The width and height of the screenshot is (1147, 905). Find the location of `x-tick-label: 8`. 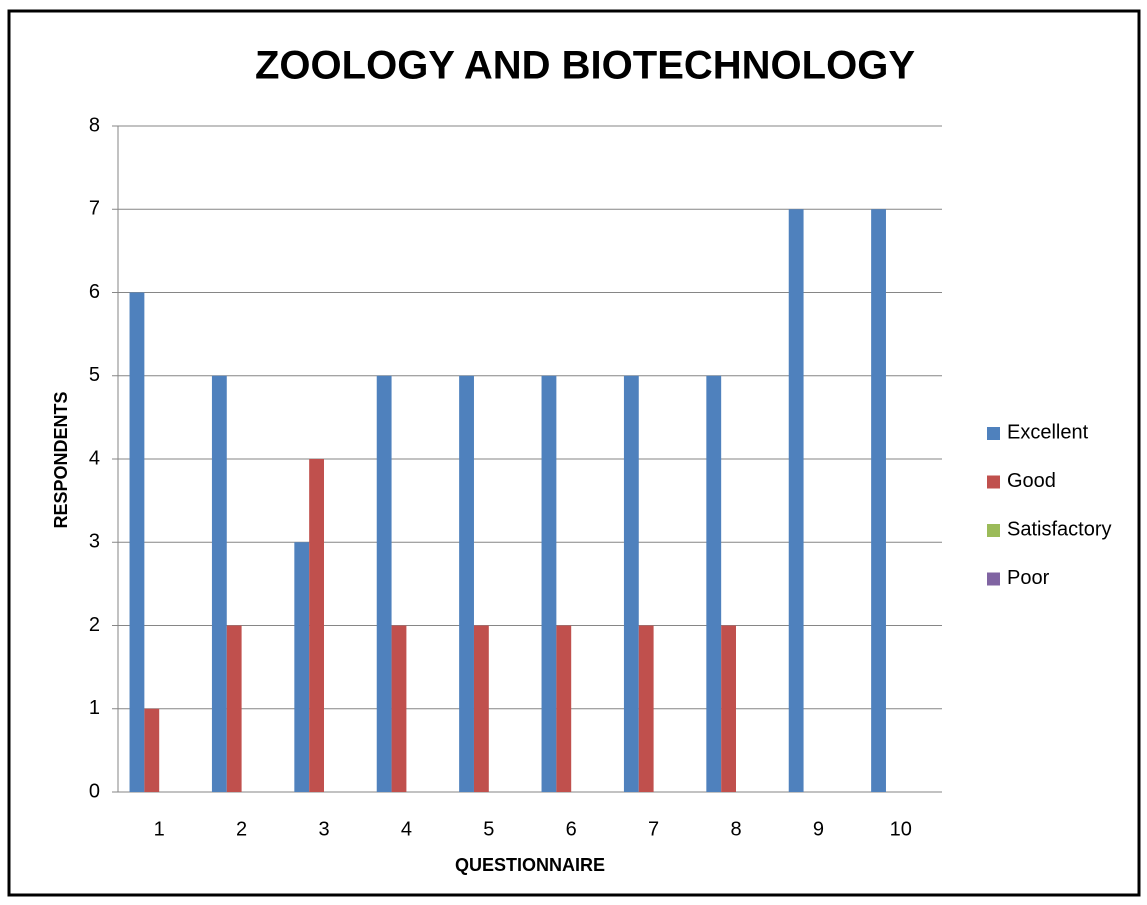

x-tick-label: 8 is located at coordinates (735, 829).